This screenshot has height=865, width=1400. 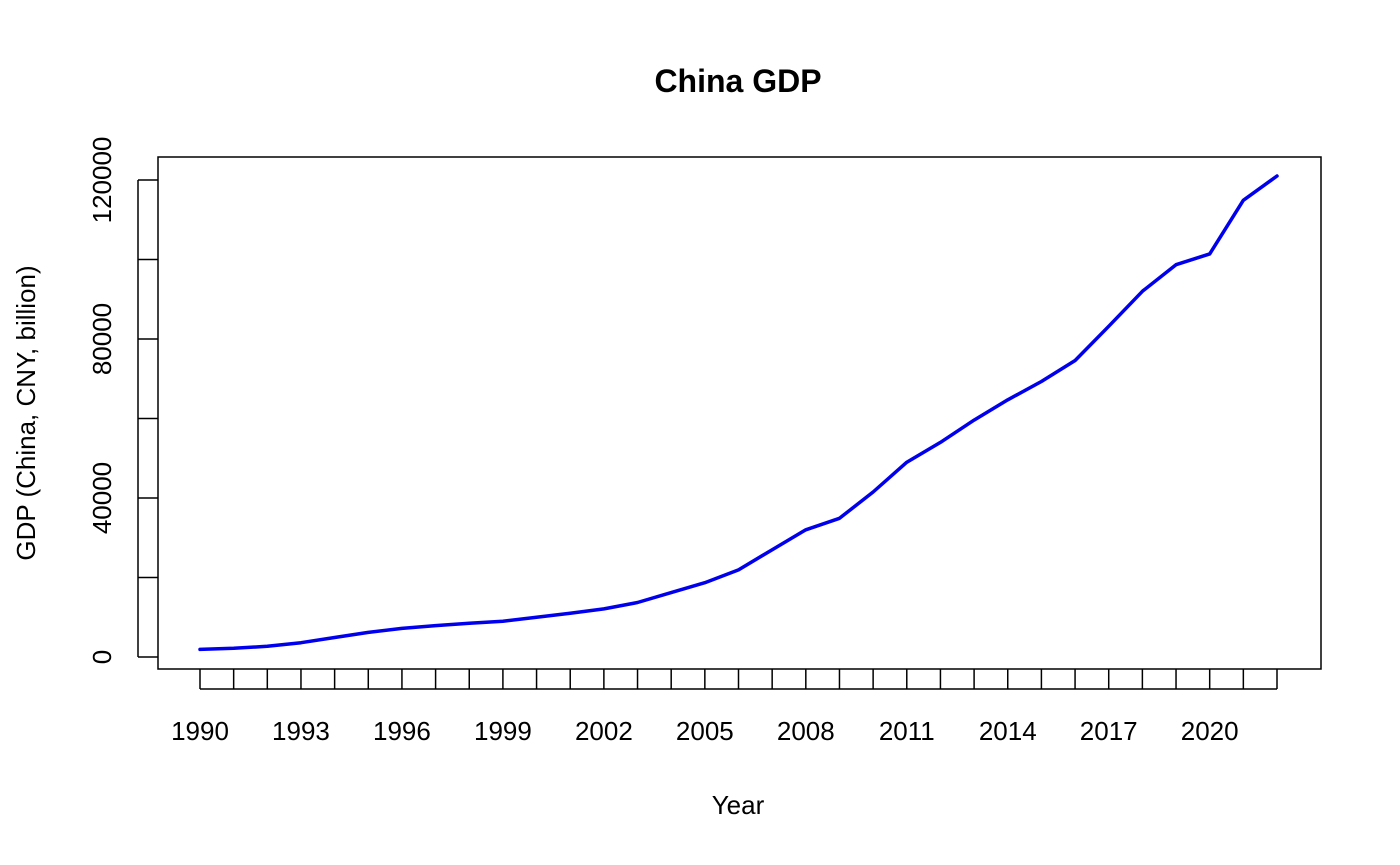 I want to click on y-tick-label: 40000, so click(x=102, y=498).